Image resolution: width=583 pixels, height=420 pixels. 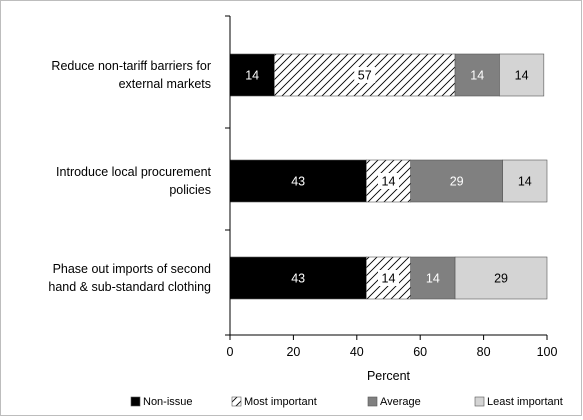 What do you see at coordinates (133, 172) in the screenshot?
I see `category-label: Introduce local procurement` at bounding box center [133, 172].